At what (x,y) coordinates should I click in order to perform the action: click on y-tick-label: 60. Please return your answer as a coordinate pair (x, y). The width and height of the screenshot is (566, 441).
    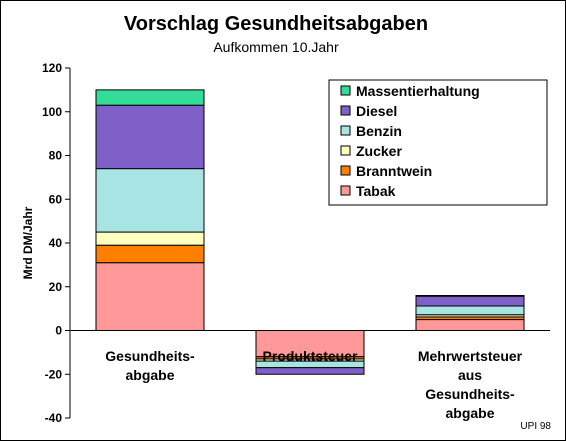
    Looking at the image, I should click on (56, 199).